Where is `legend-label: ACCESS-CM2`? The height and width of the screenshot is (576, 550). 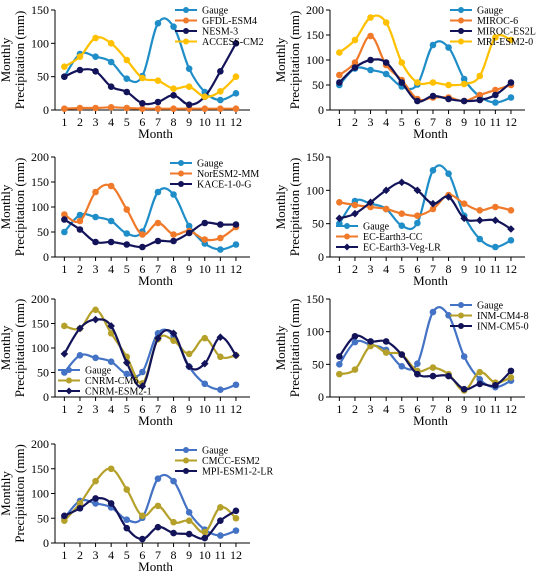
legend-label: ACCESS-CM2 is located at coordinates (233, 42).